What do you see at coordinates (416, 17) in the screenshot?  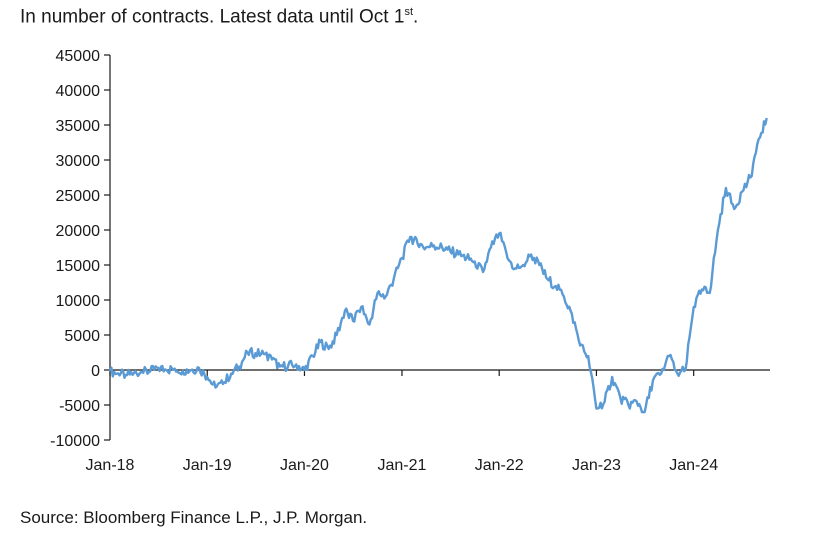 I see `subtitle-suffix: .` at bounding box center [416, 17].